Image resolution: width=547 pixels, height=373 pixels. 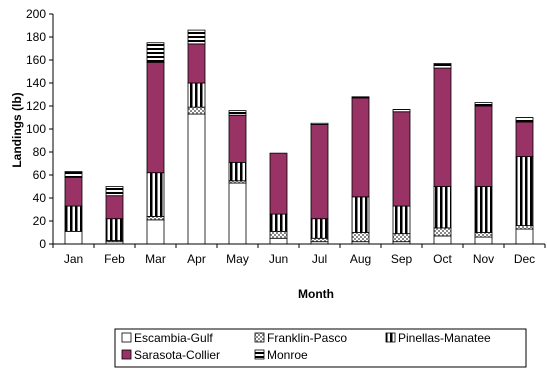 What do you see at coordinates (40, 198) in the screenshot?
I see `y-tick-label: 40` at bounding box center [40, 198].